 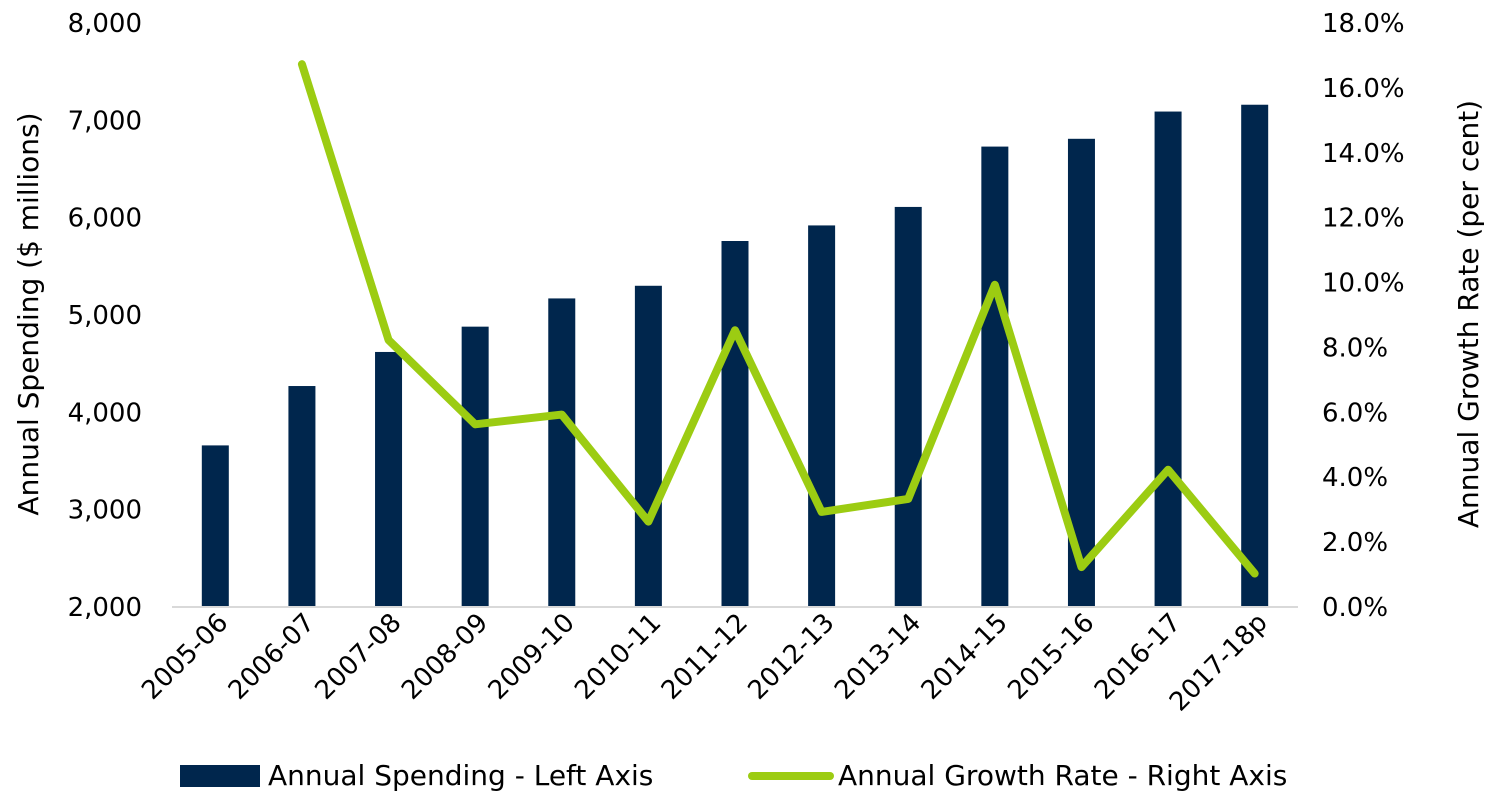 What do you see at coordinates (105, 608) in the screenshot?
I see `left-tick-label: 2,000` at bounding box center [105, 608].